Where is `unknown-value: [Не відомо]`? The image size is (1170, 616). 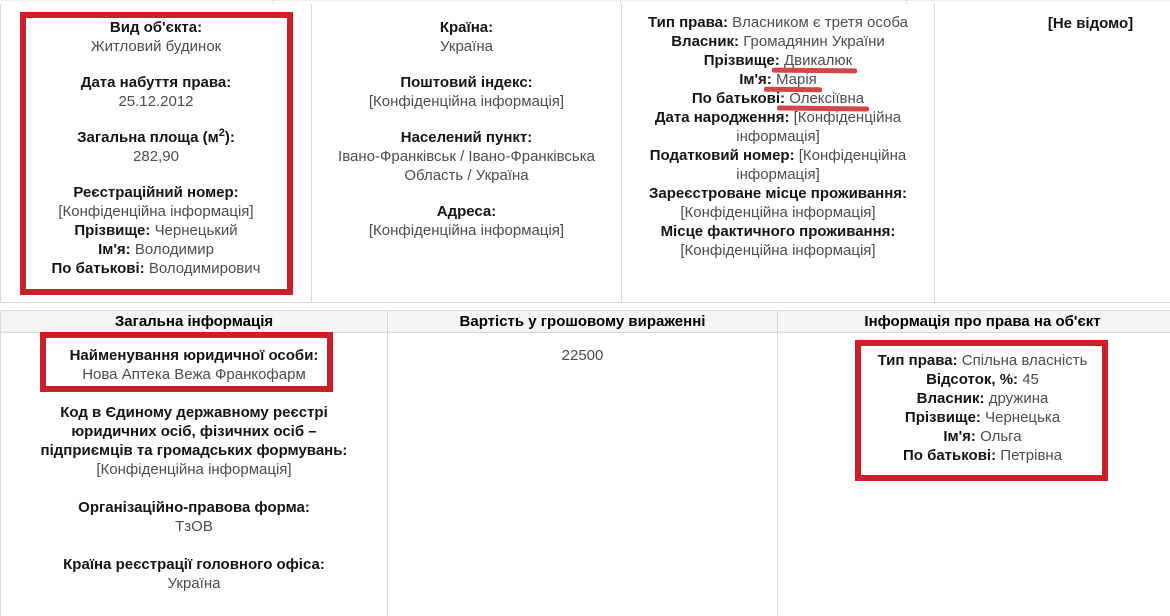
unknown-value: [Не відомо] is located at coordinates (1090, 23).